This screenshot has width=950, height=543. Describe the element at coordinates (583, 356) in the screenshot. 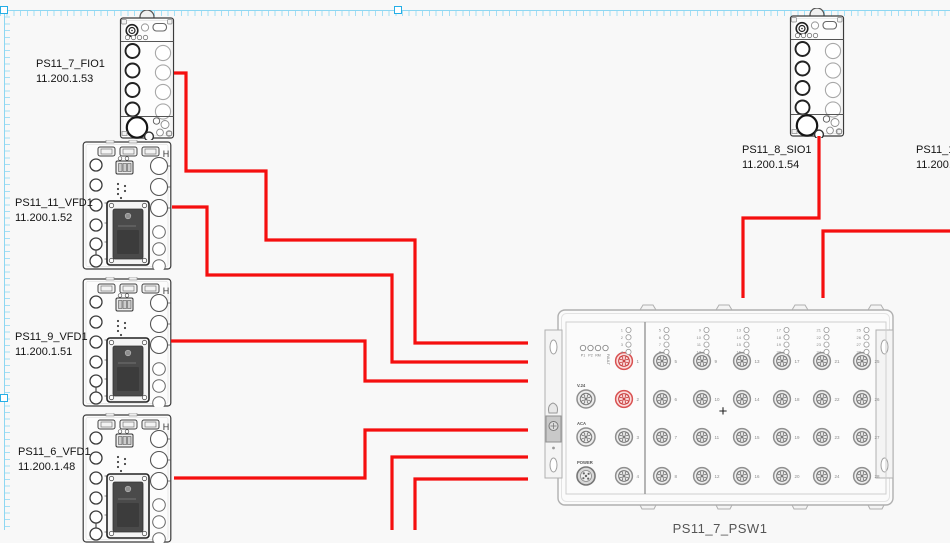

I see `svg-text: P1` at that location.